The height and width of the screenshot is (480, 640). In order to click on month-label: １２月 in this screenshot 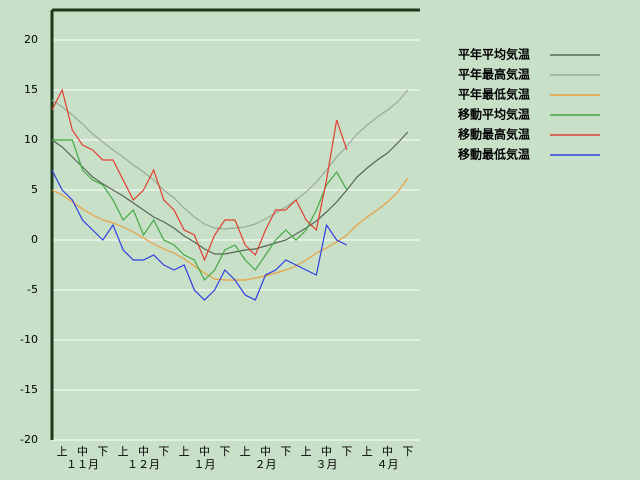, I will do `click(143, 464)`.